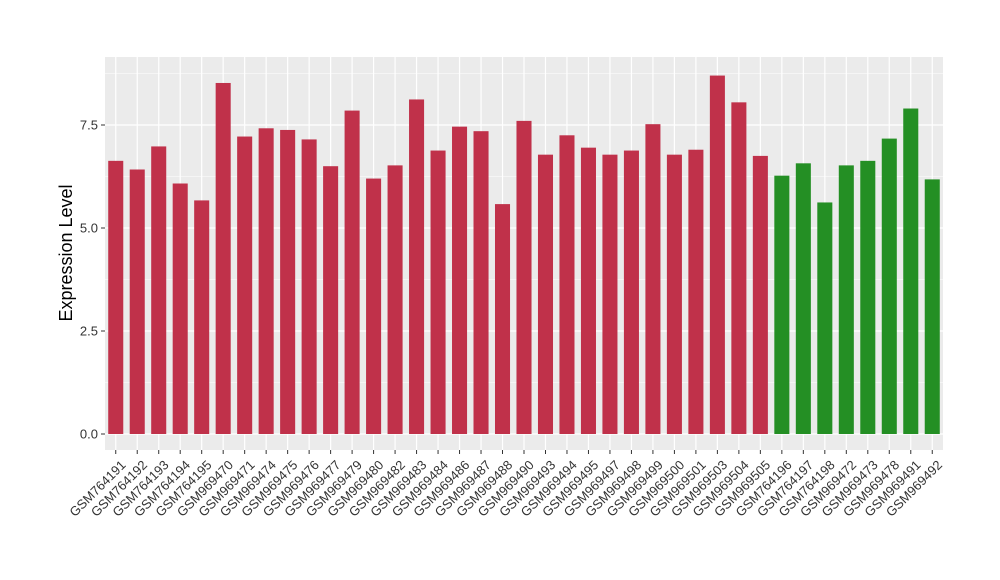 The height and width of the screenshot is (580, 1000). What do you see at coordinates (288, 281) in the screenshot?
I see `bar-gsm969475` at bounding box center [288, 281].